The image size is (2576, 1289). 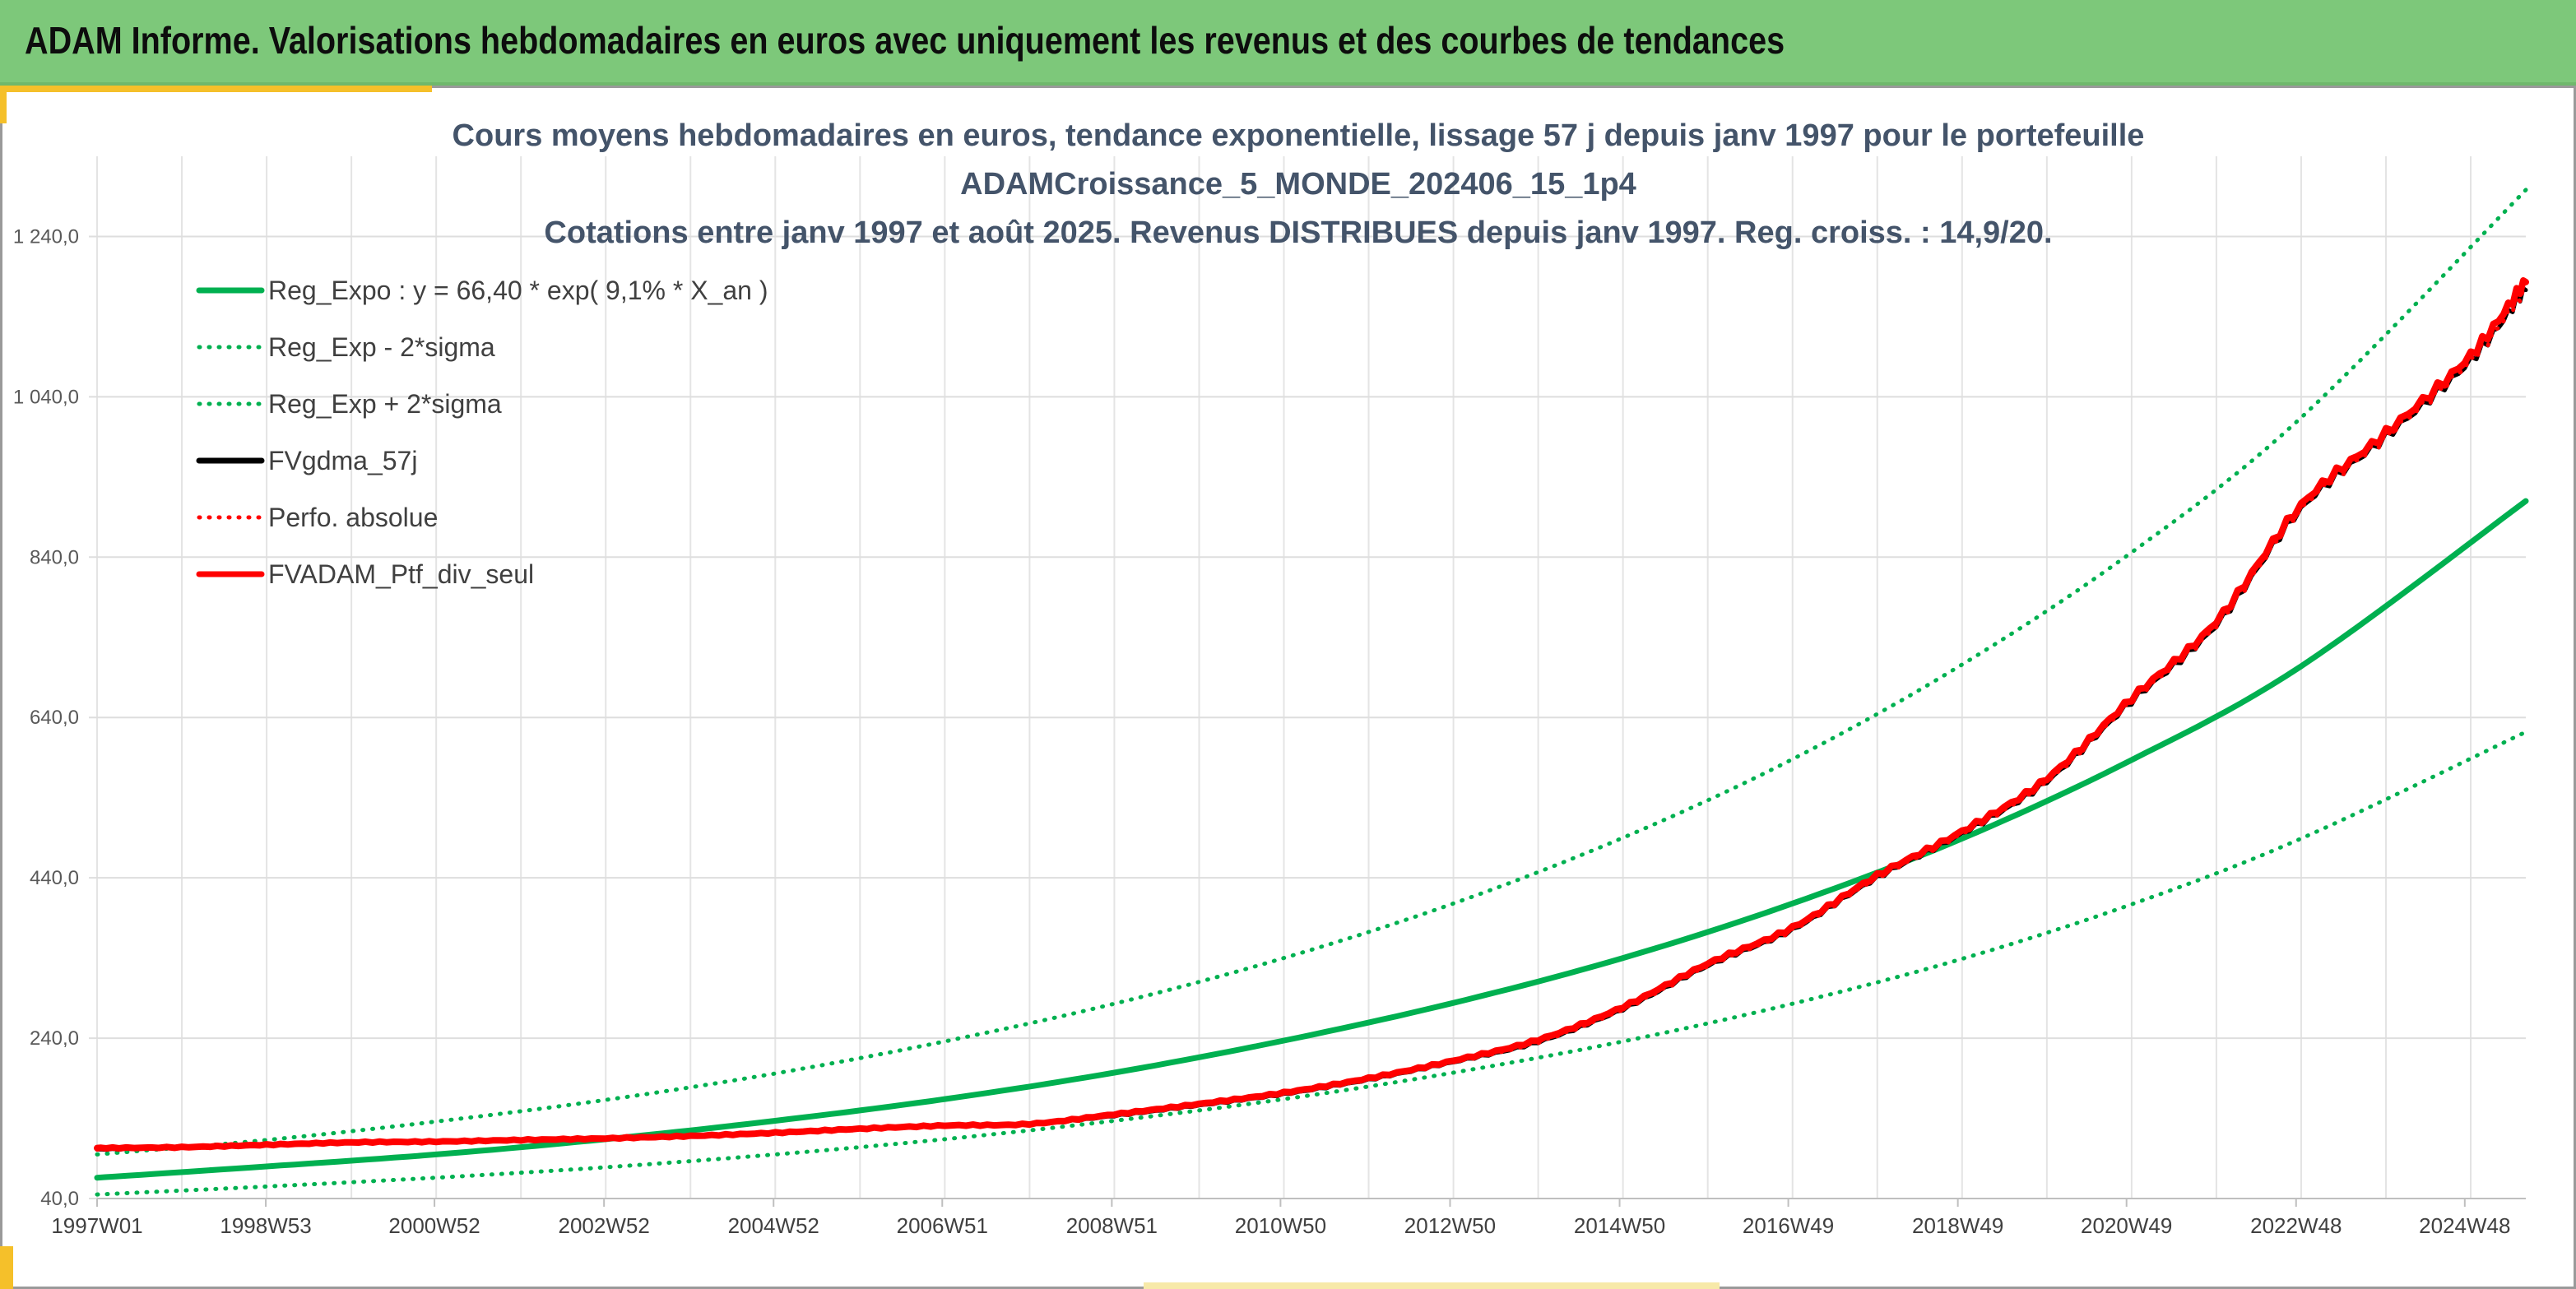 I want to click on y-tick-label: 440,0, so click(x=55, y=878).